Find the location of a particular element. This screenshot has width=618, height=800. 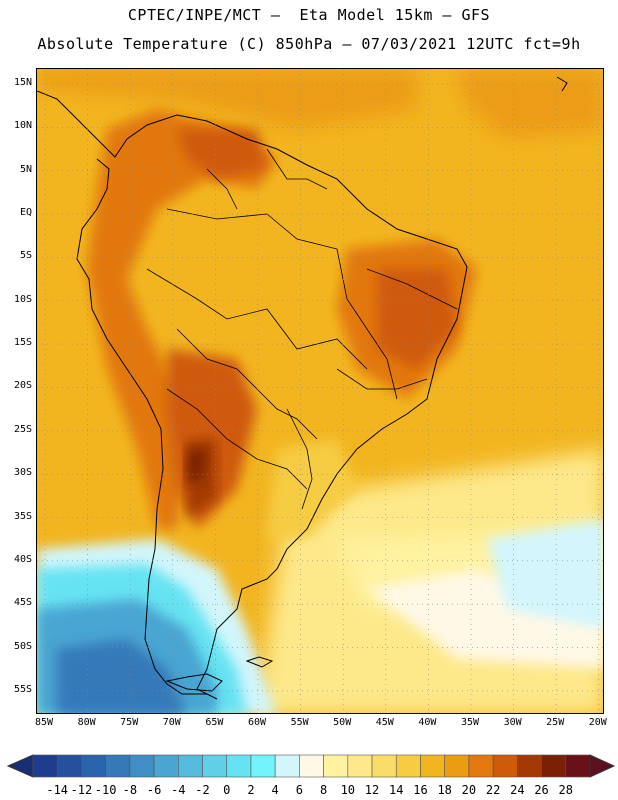

lat-label: 25S is located at coordinates (22, 429).